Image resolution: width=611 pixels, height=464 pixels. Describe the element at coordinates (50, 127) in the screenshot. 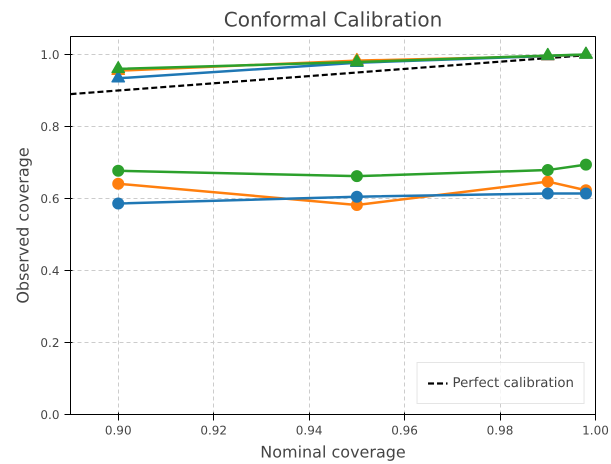

I see `y-tick-label: 0.8` at that location.